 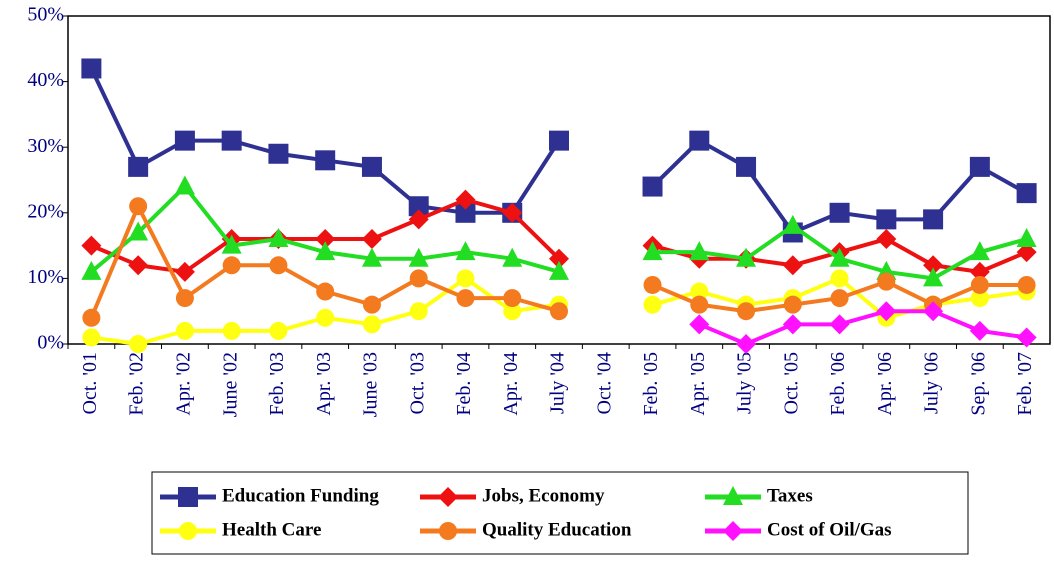 What do you see at coordinates (557, 529) in the screenshot?
I see `legend-label: Quality Education` at bounding box center [557, 529].